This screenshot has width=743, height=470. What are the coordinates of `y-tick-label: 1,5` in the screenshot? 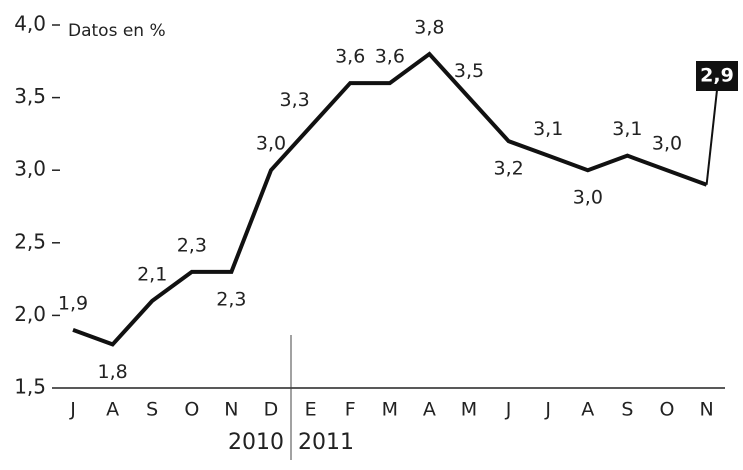 It's located at (30, 387).